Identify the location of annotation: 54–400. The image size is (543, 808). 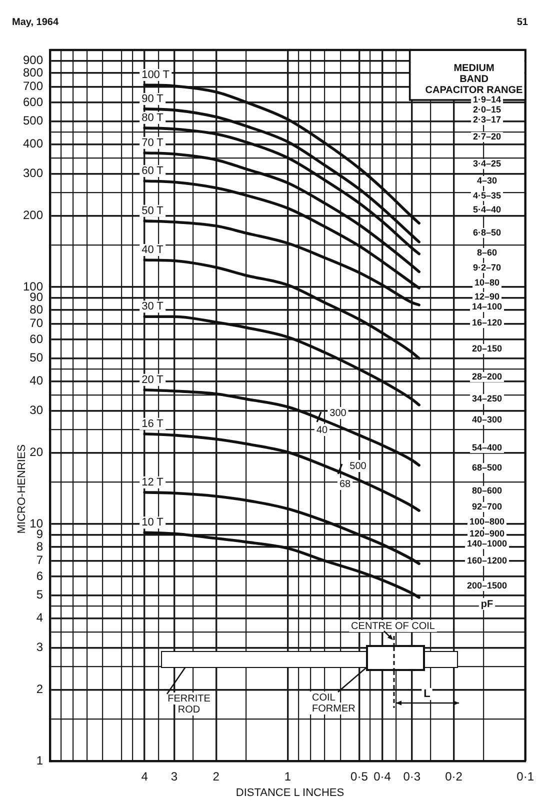
(487, 447).